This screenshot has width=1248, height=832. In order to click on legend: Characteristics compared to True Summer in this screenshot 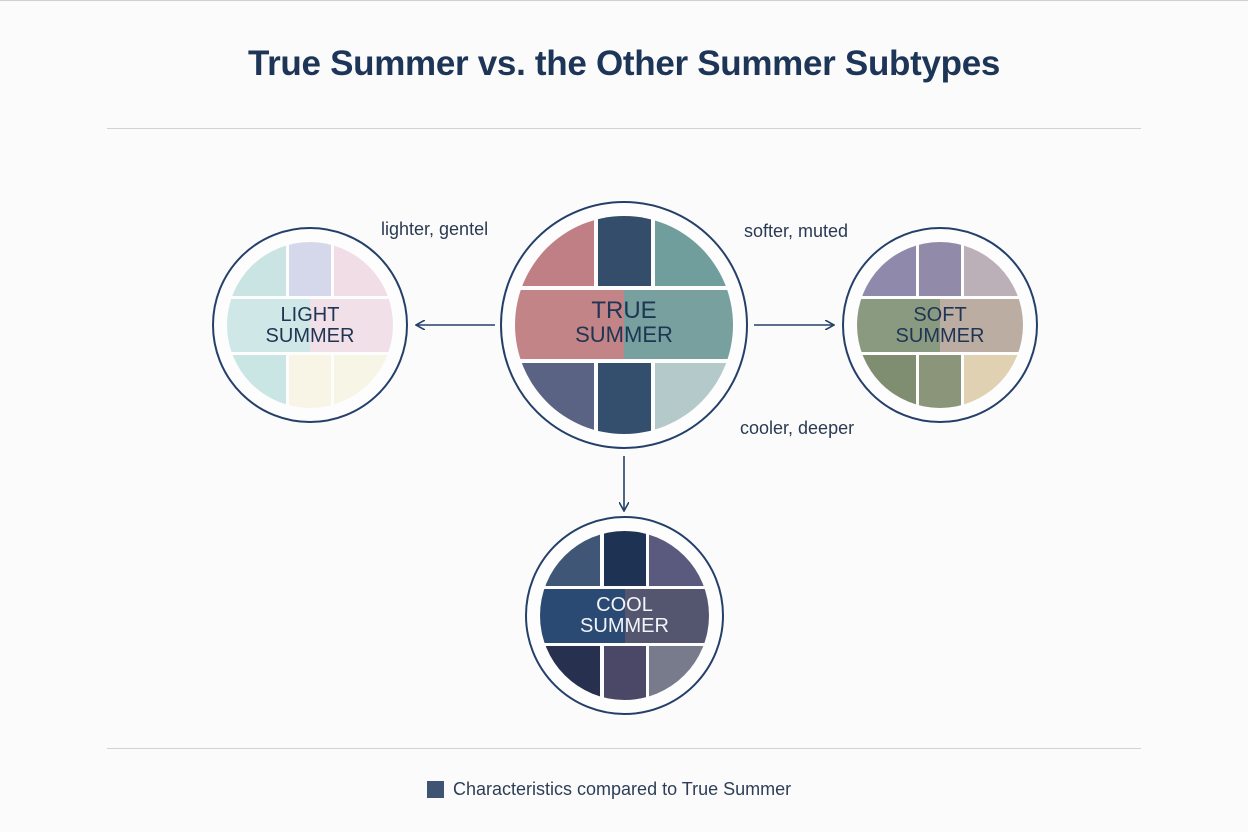, I will do `click(609, 789)`.